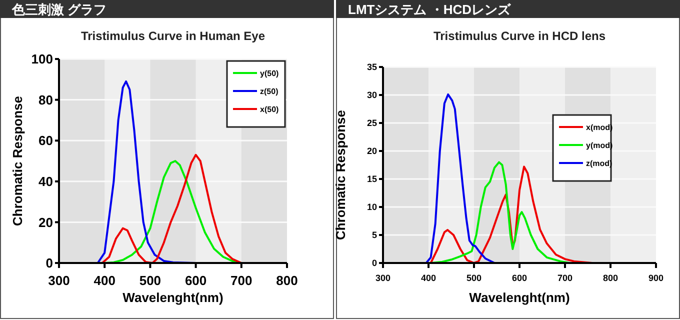 Image resolution: width=680 pixels, height=320 pixels. I want to click on chart-title: 色三刺激 グラフ, so click(59, 9).